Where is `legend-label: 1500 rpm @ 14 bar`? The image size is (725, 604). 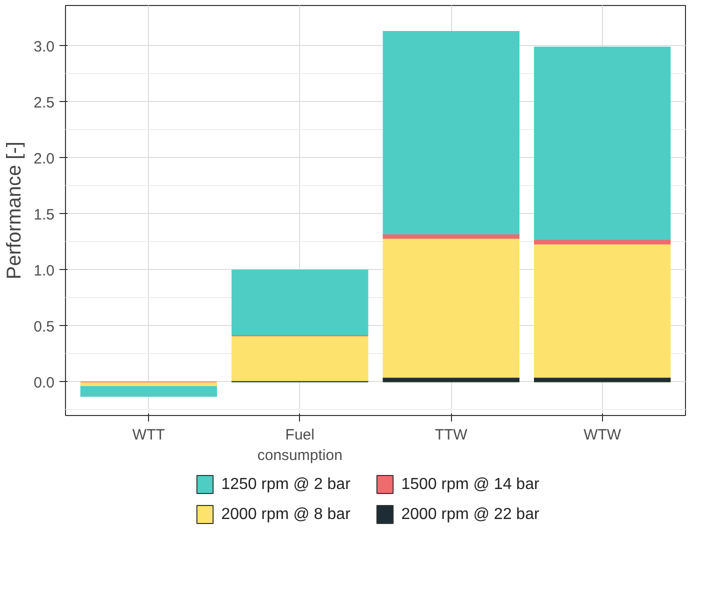 legend-label: 1500 rpm @ 14 bar is located at coordinates (470, 484).